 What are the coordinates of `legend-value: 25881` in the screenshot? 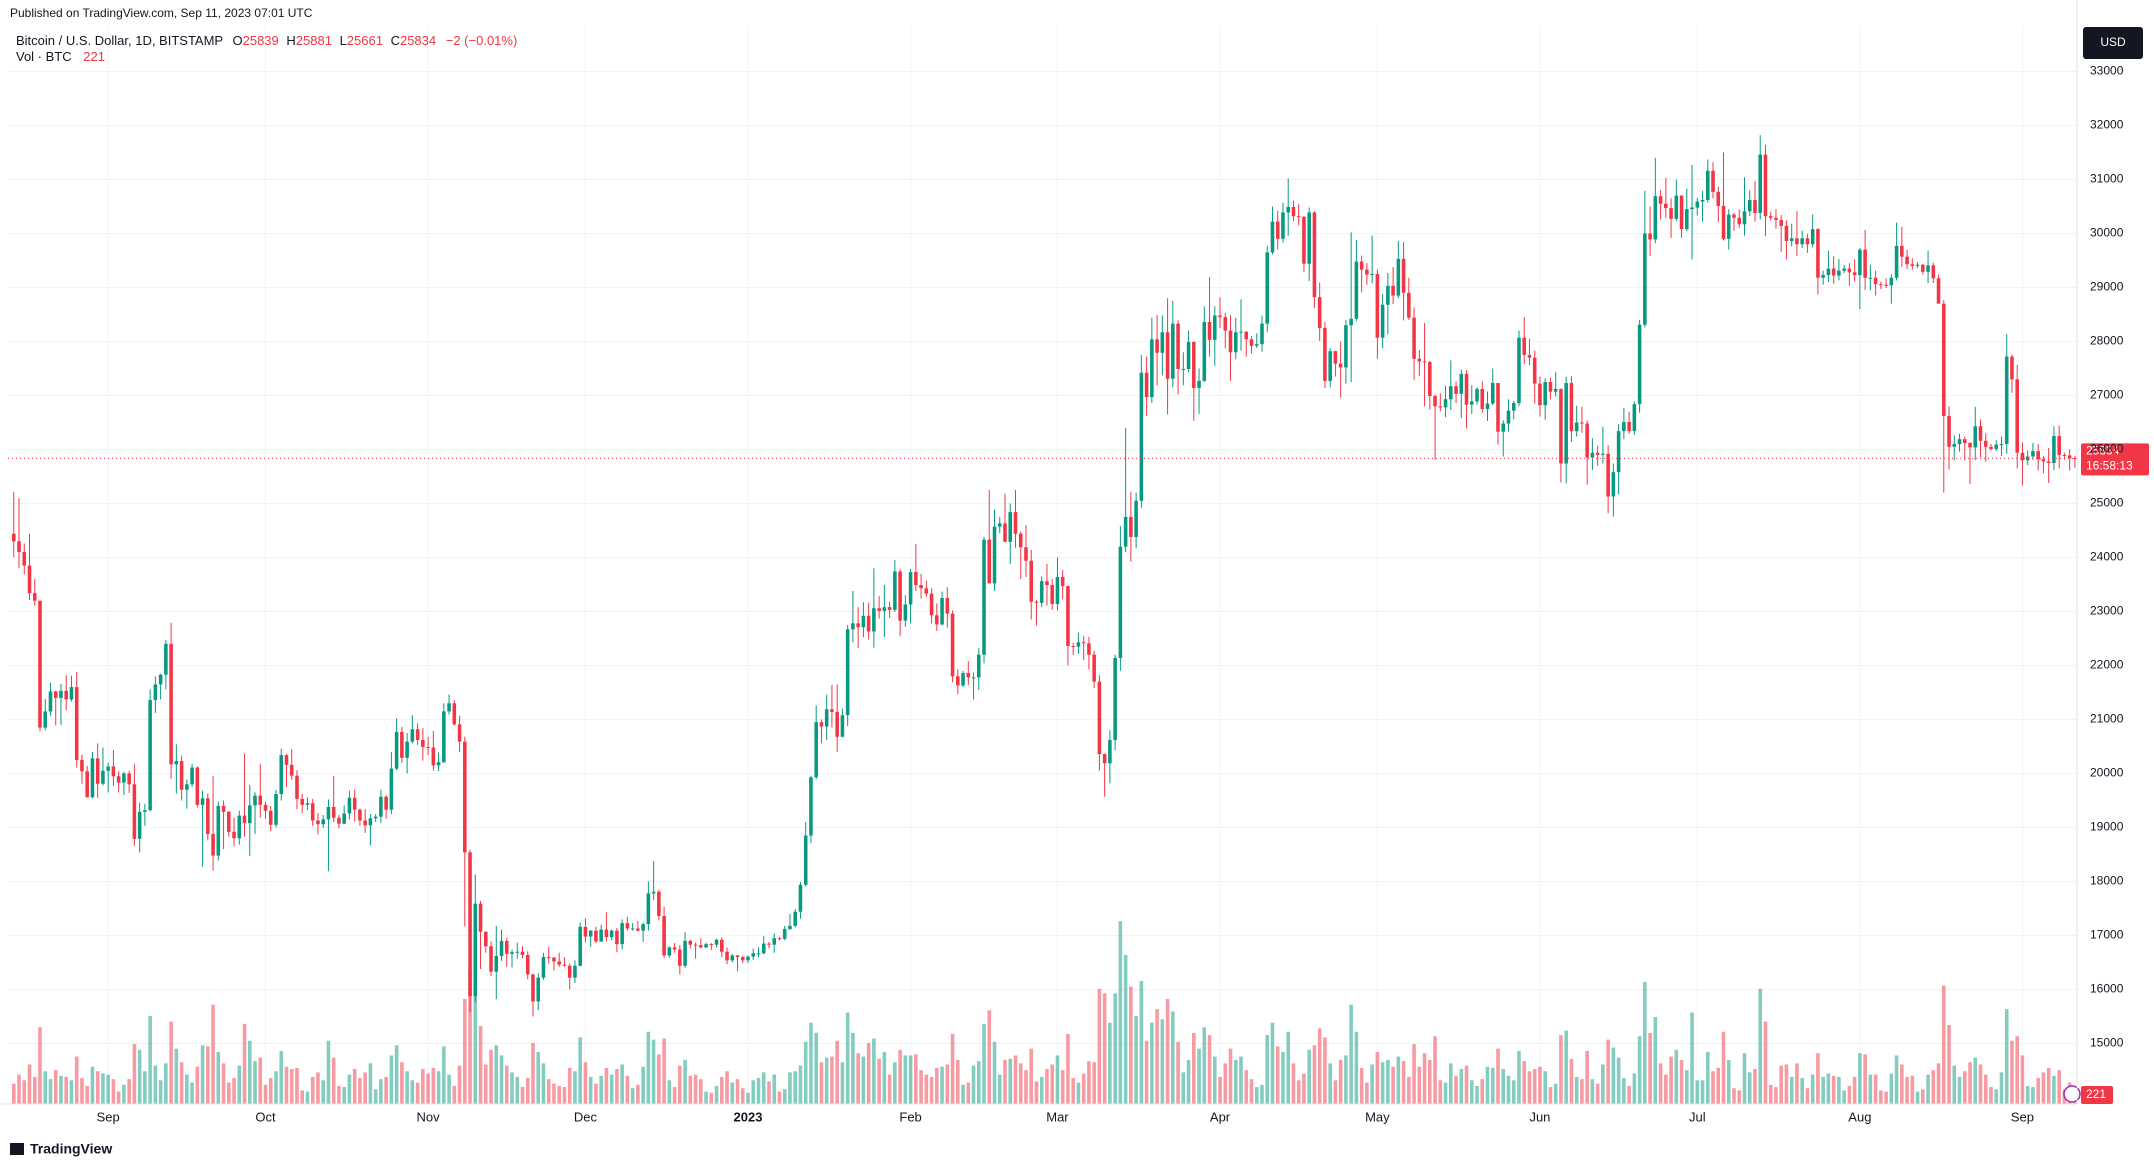 It's located at (314, 40).